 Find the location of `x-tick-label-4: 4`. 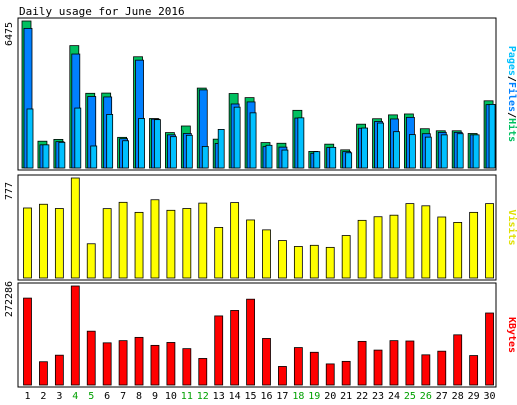

x-tick-label-4: 4 is located at coordinates (75, 396).